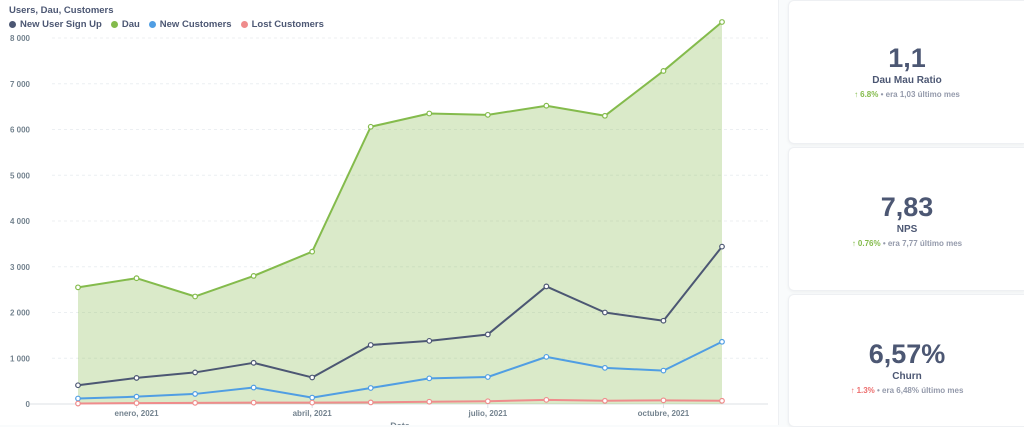  I want to click on x-tick-label: octubre, 2021, so click(664, 413).